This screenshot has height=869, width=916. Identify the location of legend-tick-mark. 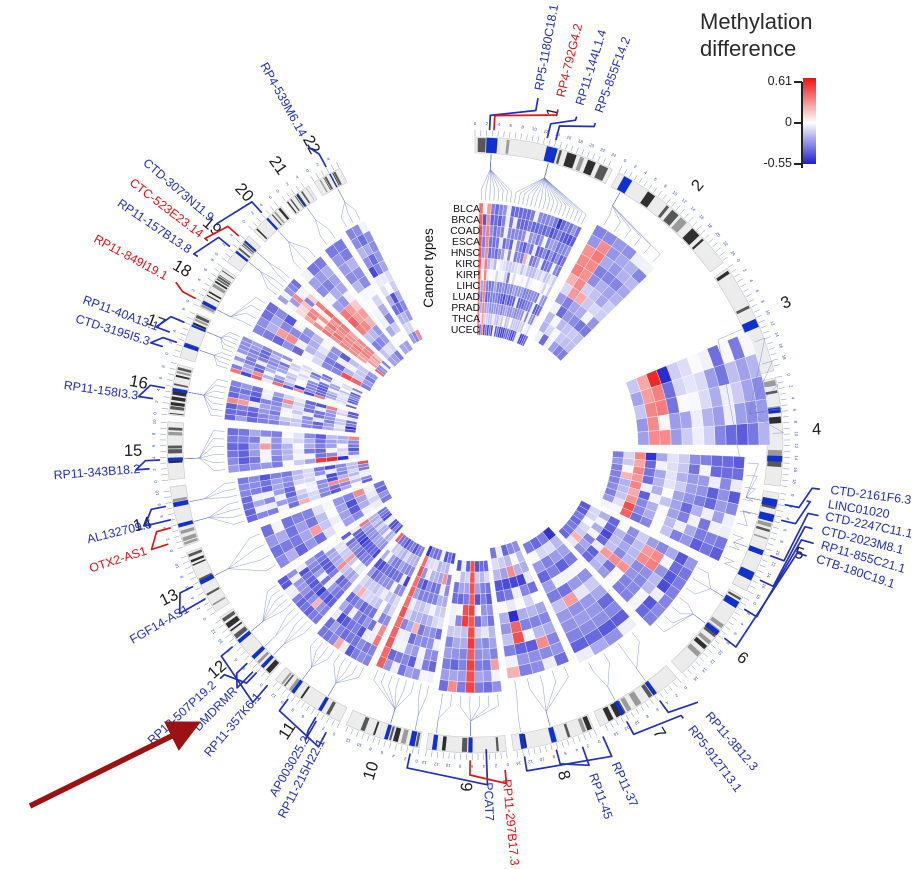
(798, 123).